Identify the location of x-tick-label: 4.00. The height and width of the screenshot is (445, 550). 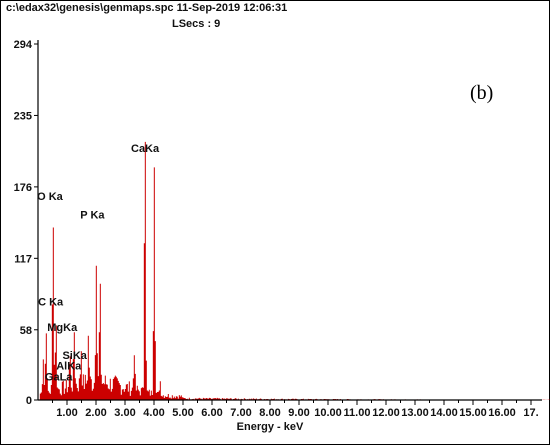
(153, 413).